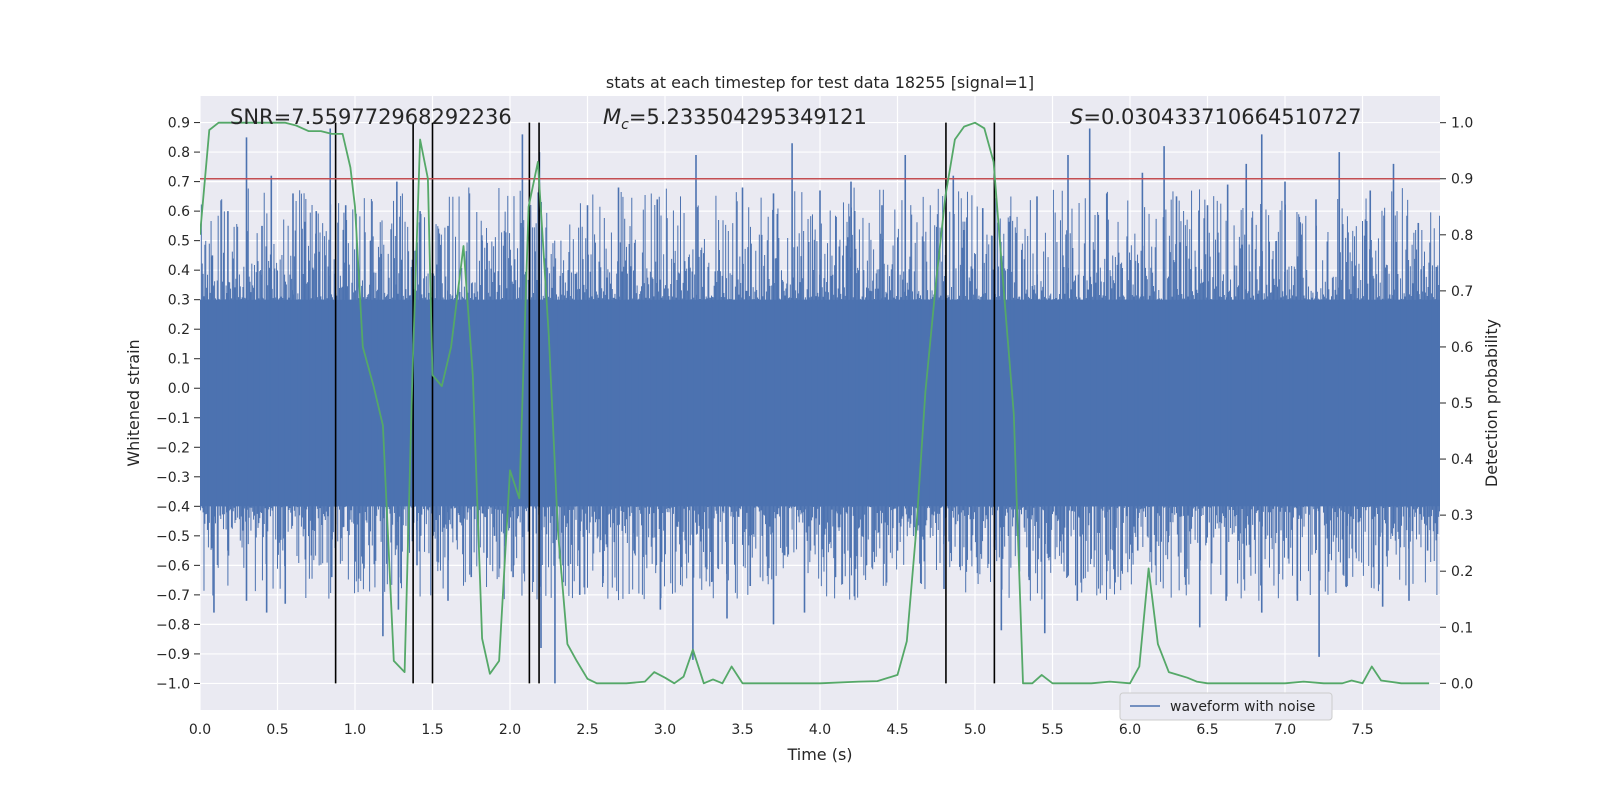 Image resolution: width=1600 pixels, height=800 pixels. What do you see at coordinates (1462, 236) in the screenshot?
I see `right-tick-label: 0.8` at bounding box center [1462, 236].